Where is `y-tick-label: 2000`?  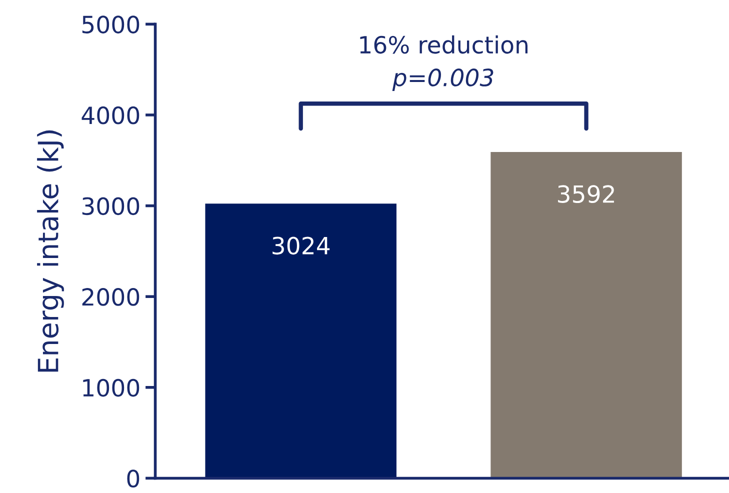 y-tick-label: 2000 is located at coordinates (111, 297).